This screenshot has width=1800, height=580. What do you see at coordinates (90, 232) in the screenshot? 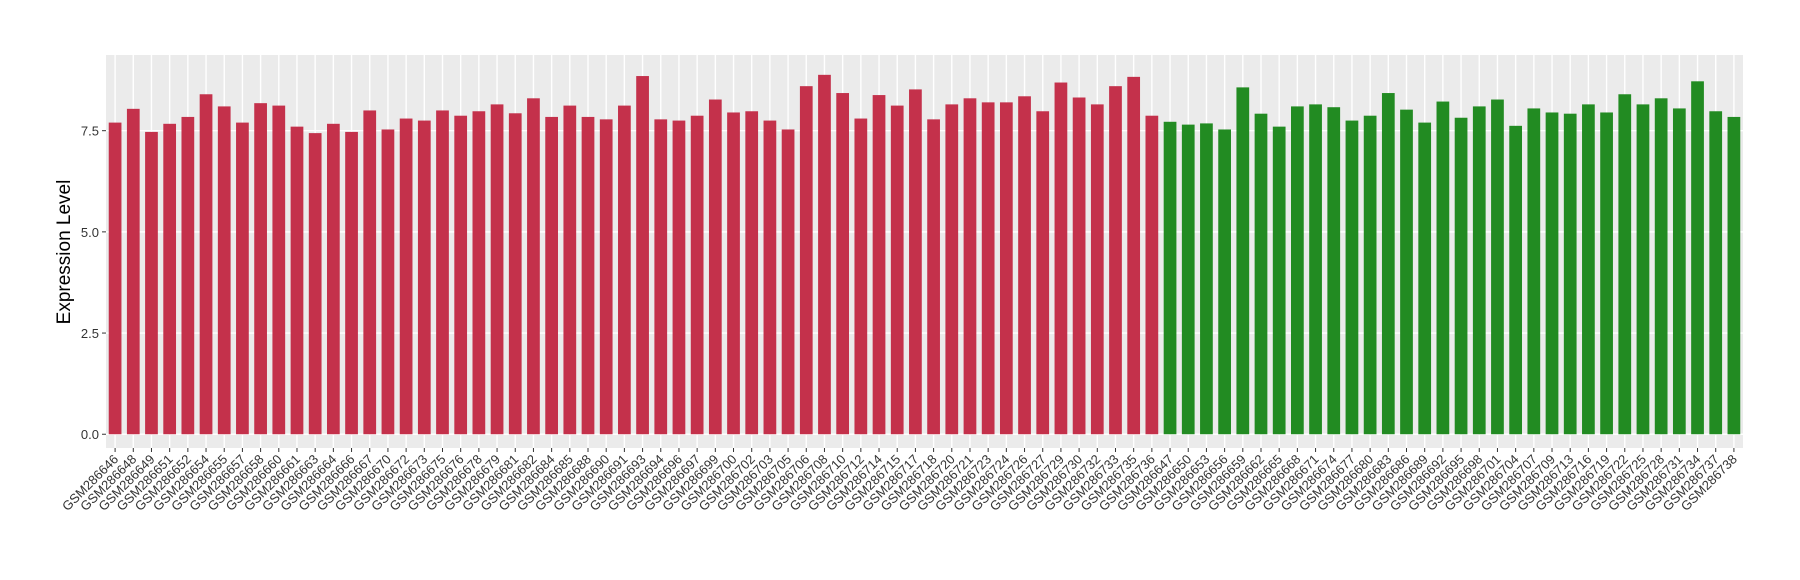
I see `y-tick-label: 5.0` at bounding box center [90, 232].